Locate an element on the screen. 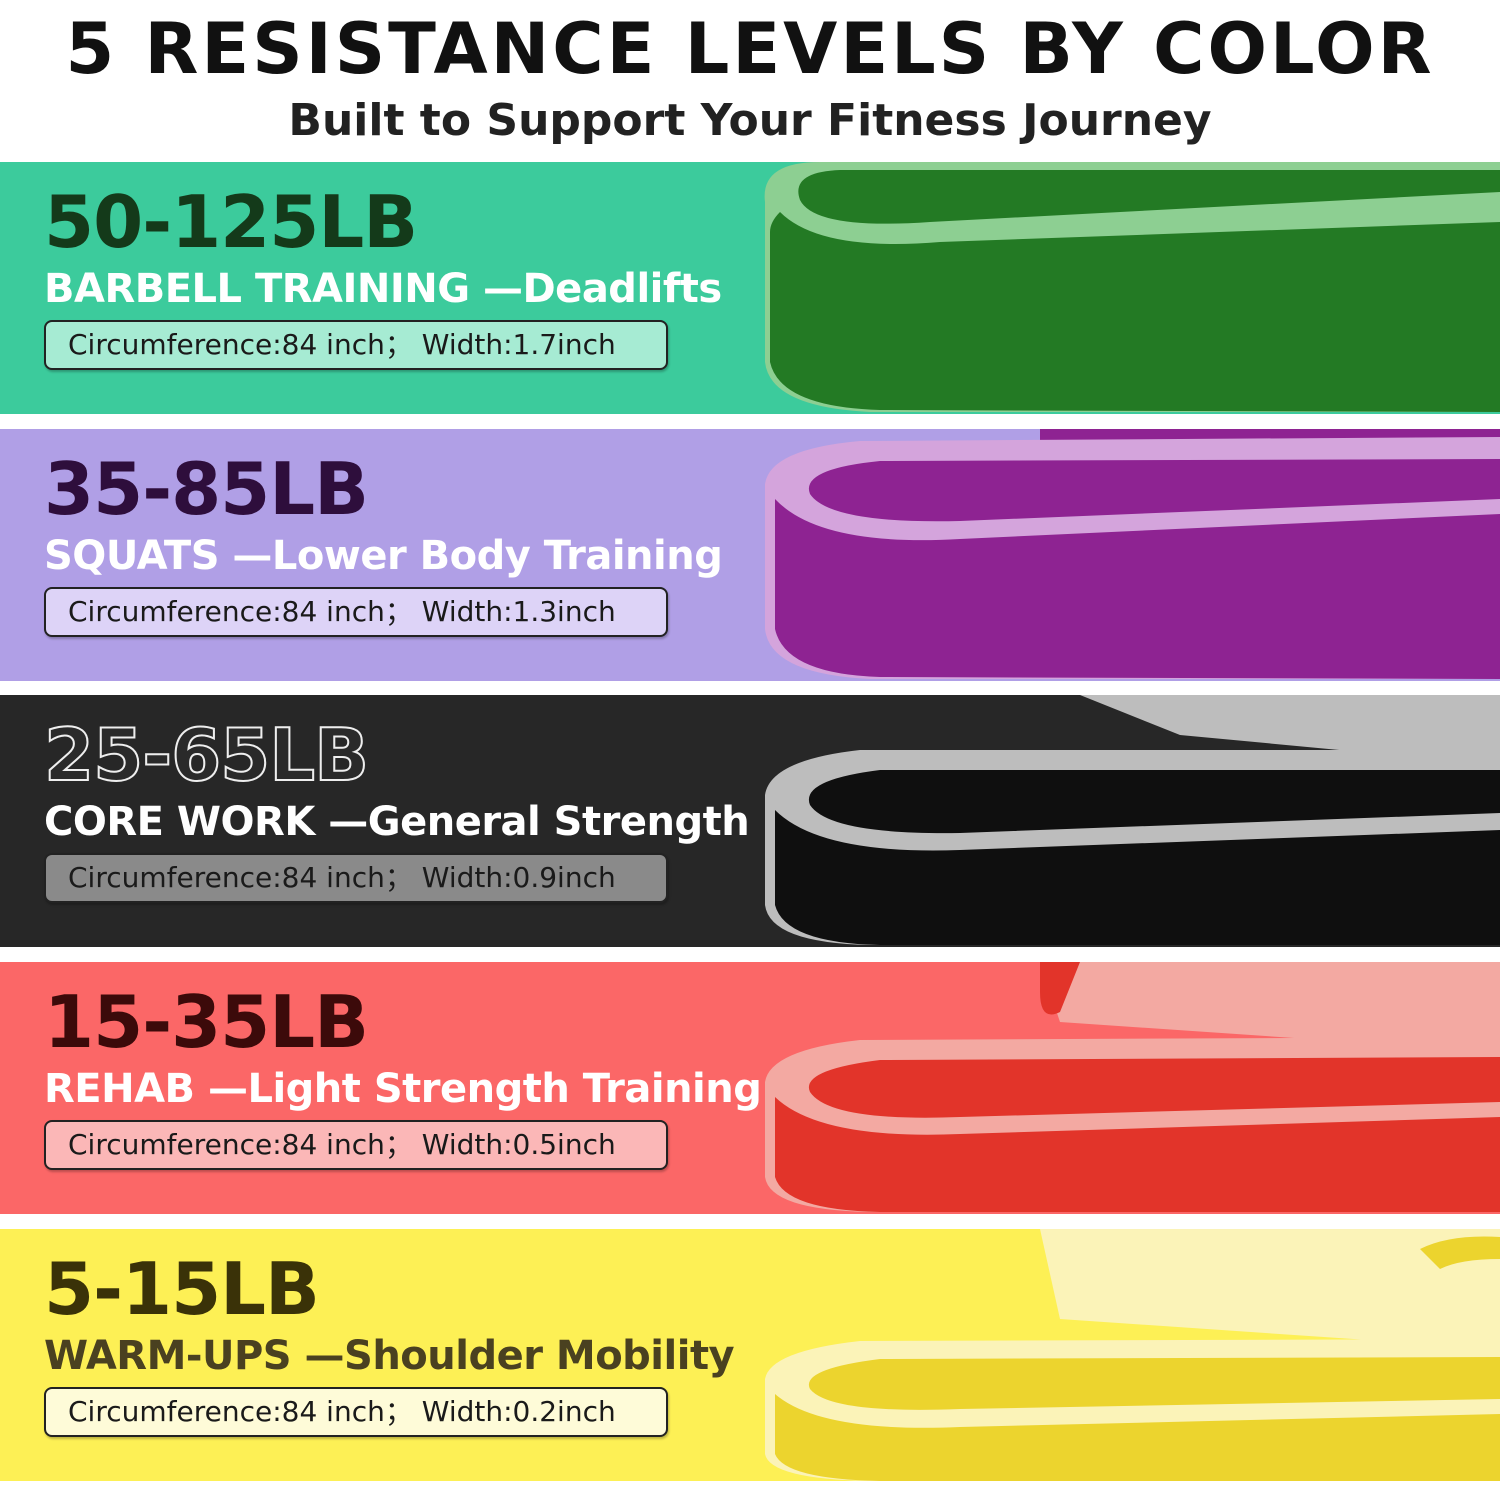  training-use: SQUATS —Lower Body Training is located at coordinates (383, 556).